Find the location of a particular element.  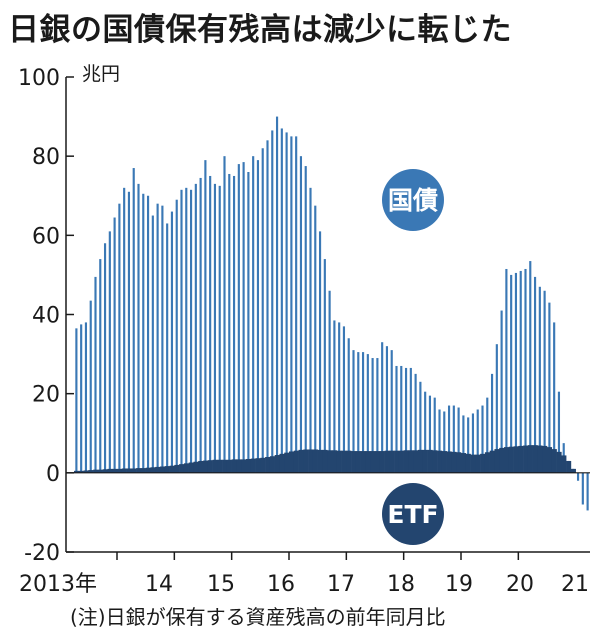

jgb-badge-circle is located at coordinates (413, 200).